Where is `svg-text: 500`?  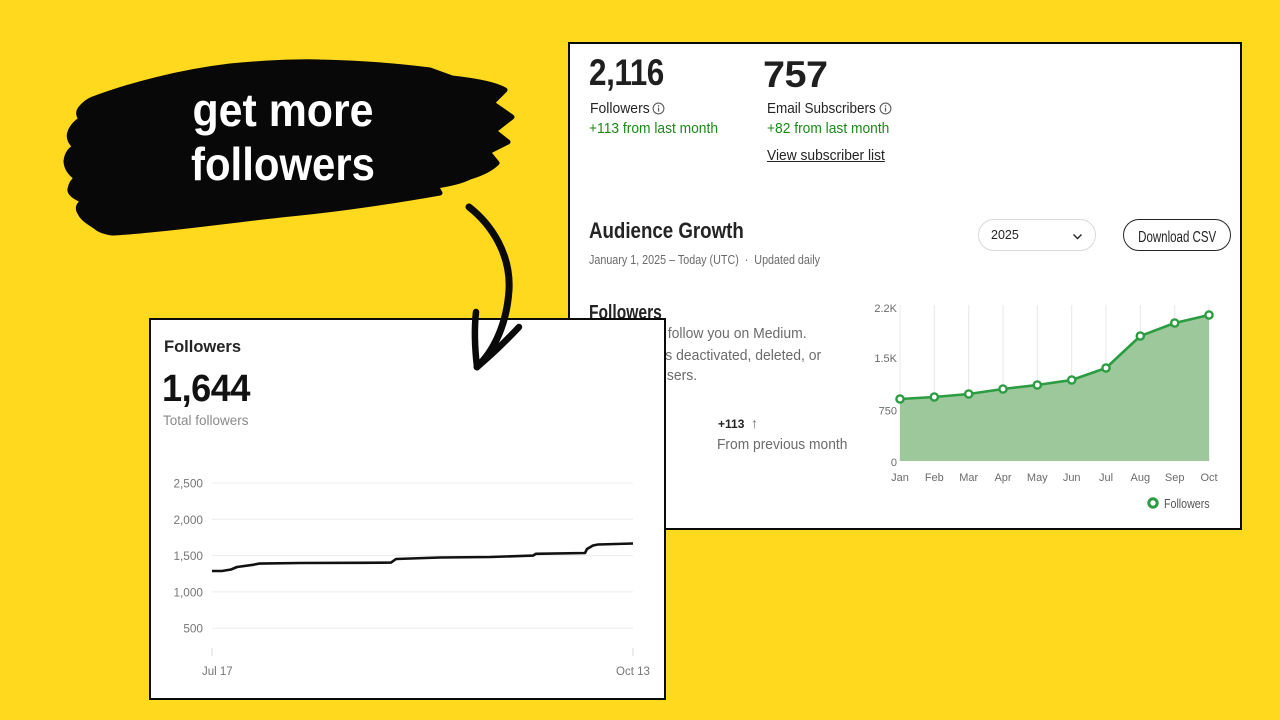 svg-text: 500 is located at coordinates (193, 629).